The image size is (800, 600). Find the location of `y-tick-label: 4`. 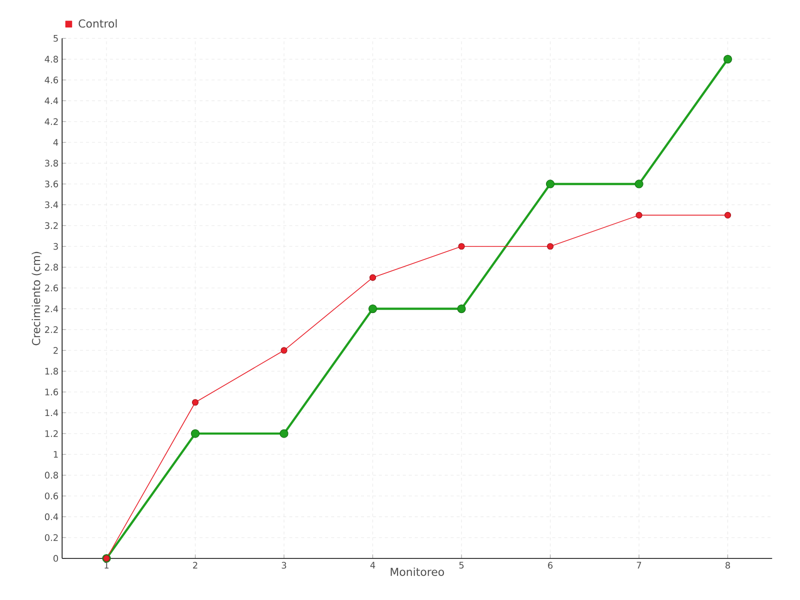

y-tick-label: 4 is located at coordinates (55, 142).